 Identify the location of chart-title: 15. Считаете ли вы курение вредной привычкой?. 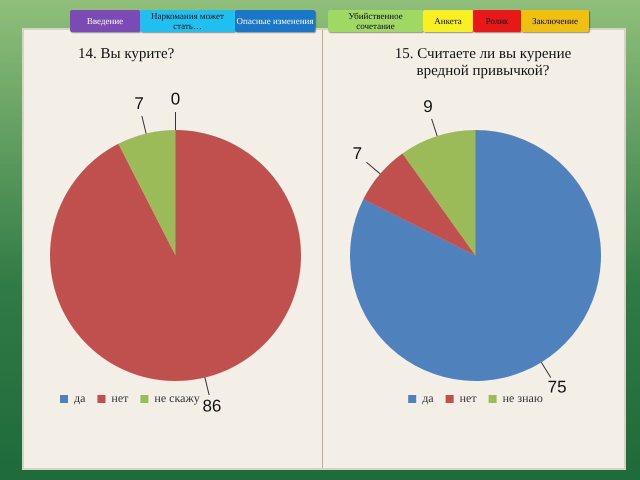
(483, 63).